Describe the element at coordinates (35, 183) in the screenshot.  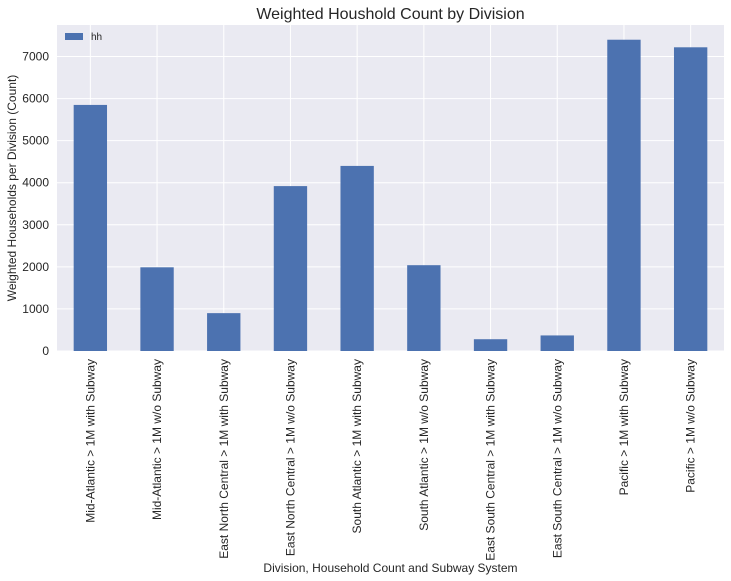
I see `y-tick-label: 4000` at that location.